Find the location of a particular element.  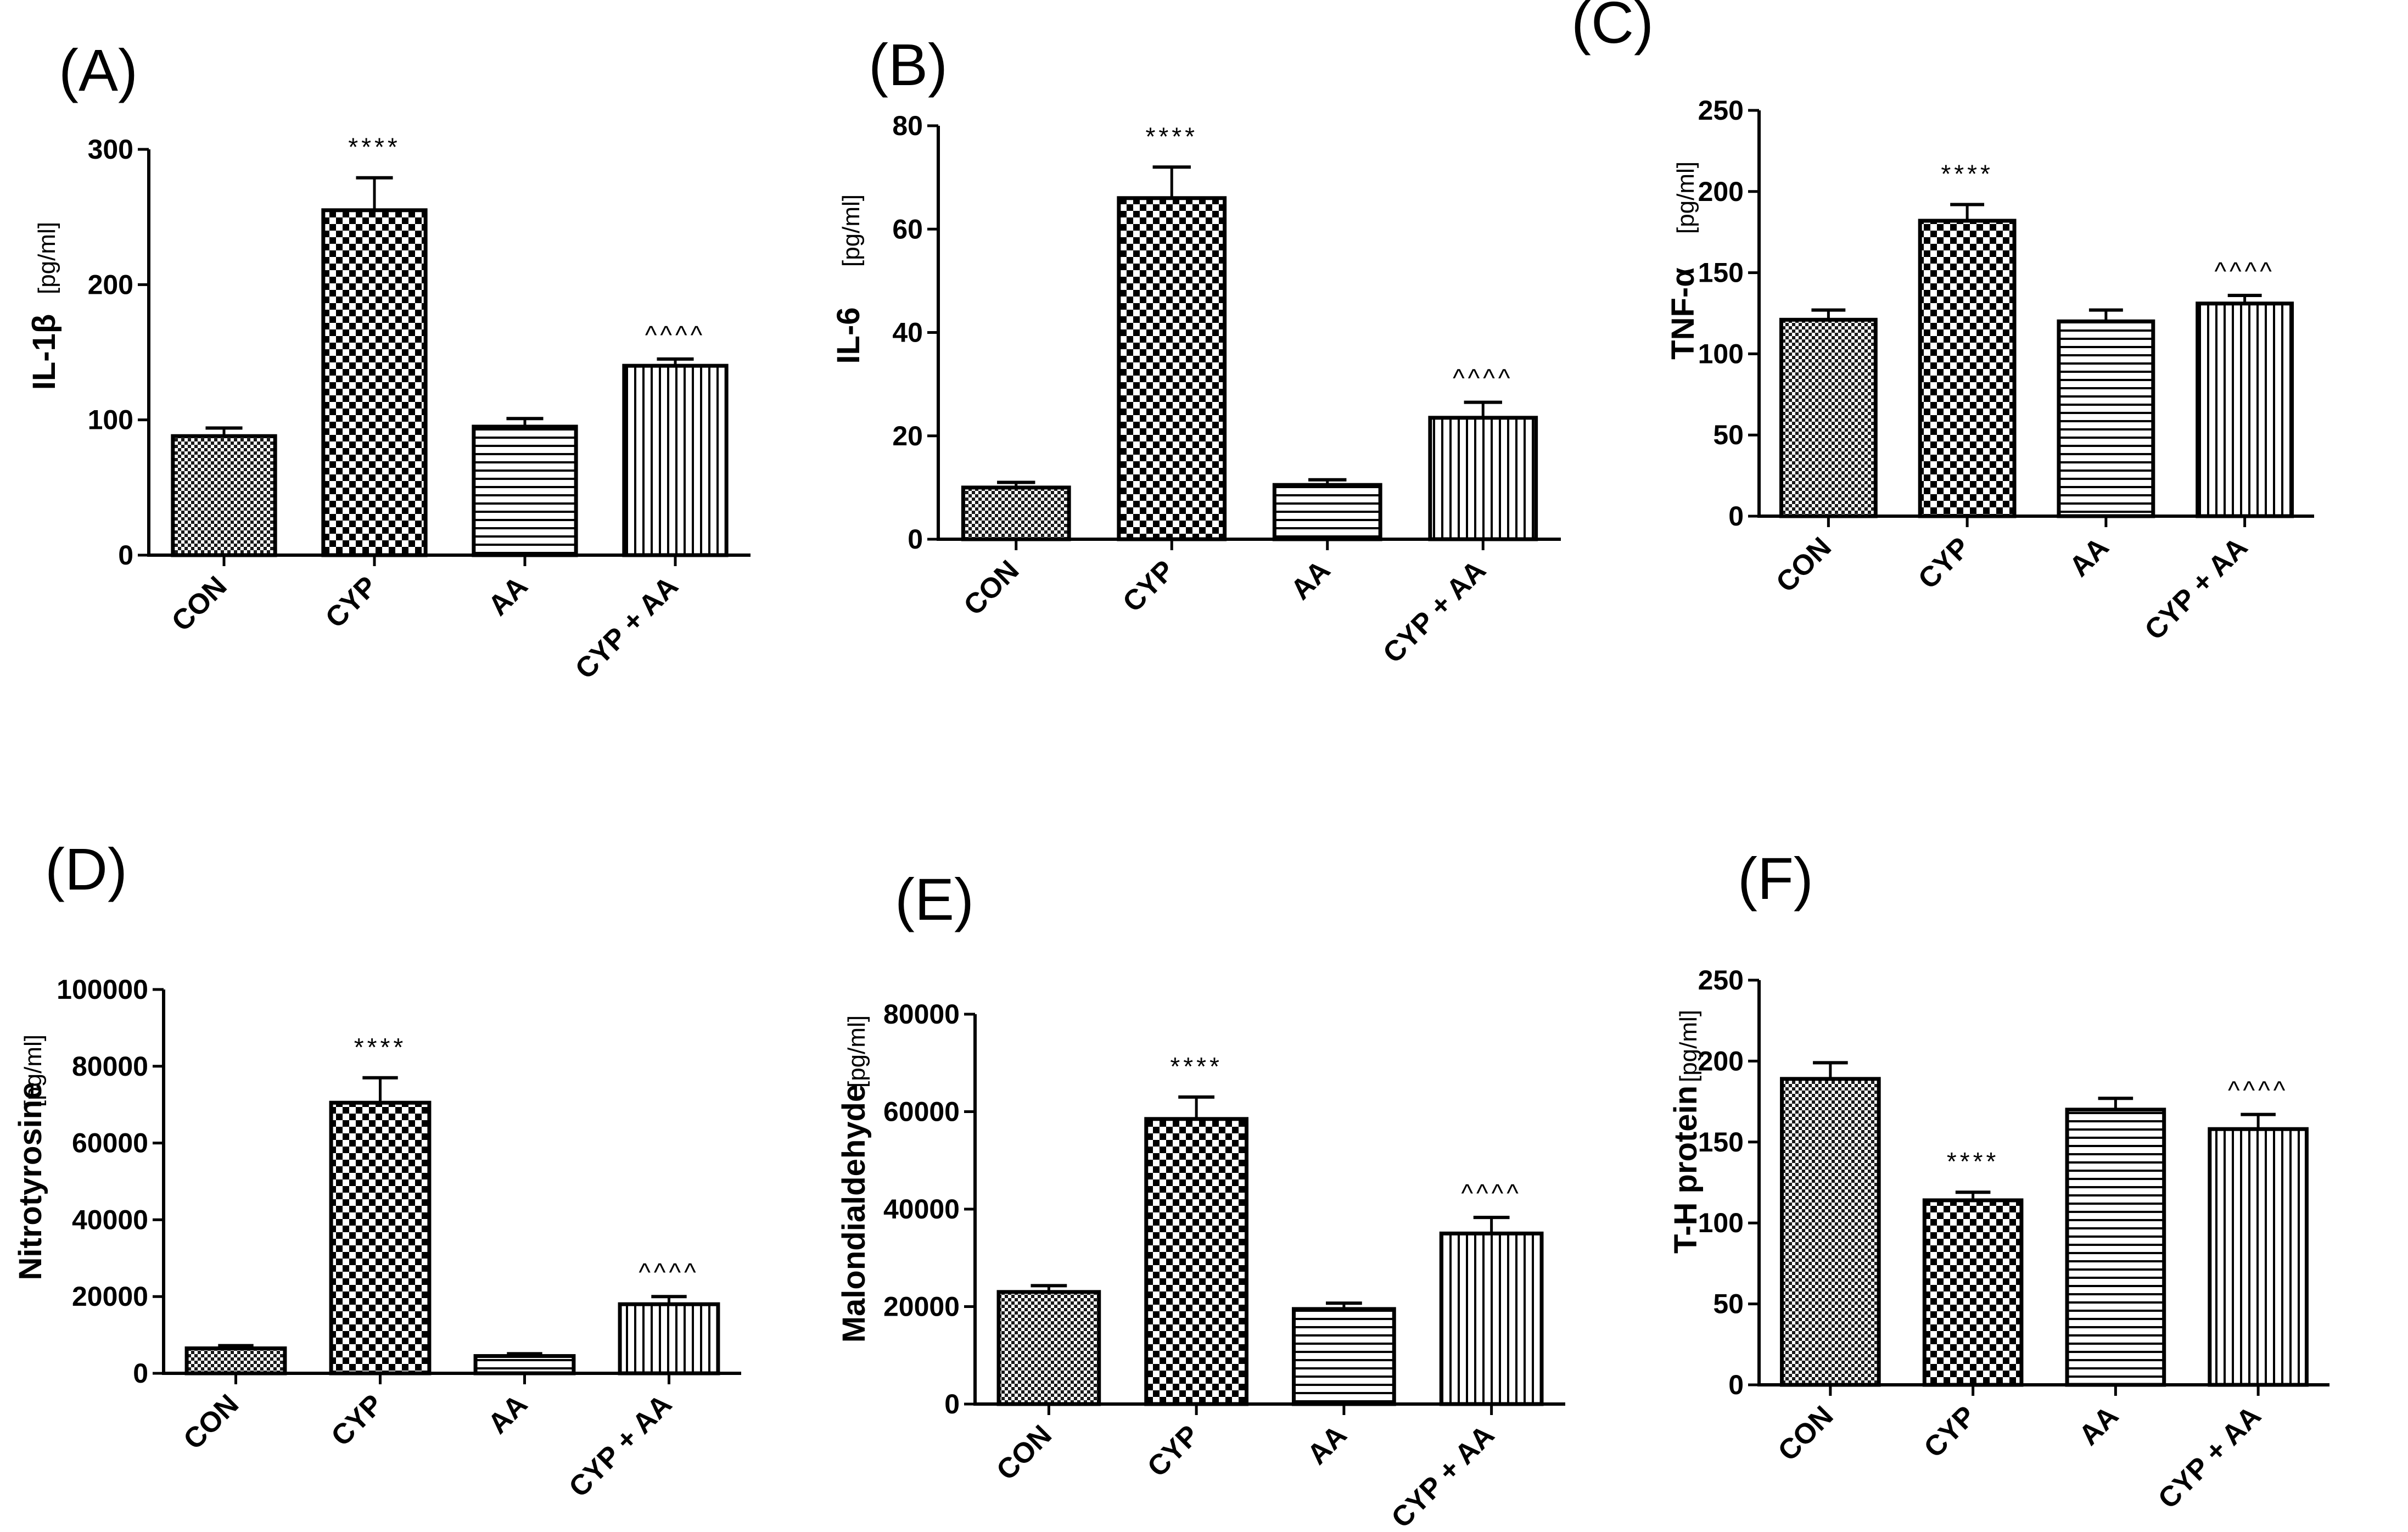

y-tick-label: 40000 is located at coordinates (921, 1209).